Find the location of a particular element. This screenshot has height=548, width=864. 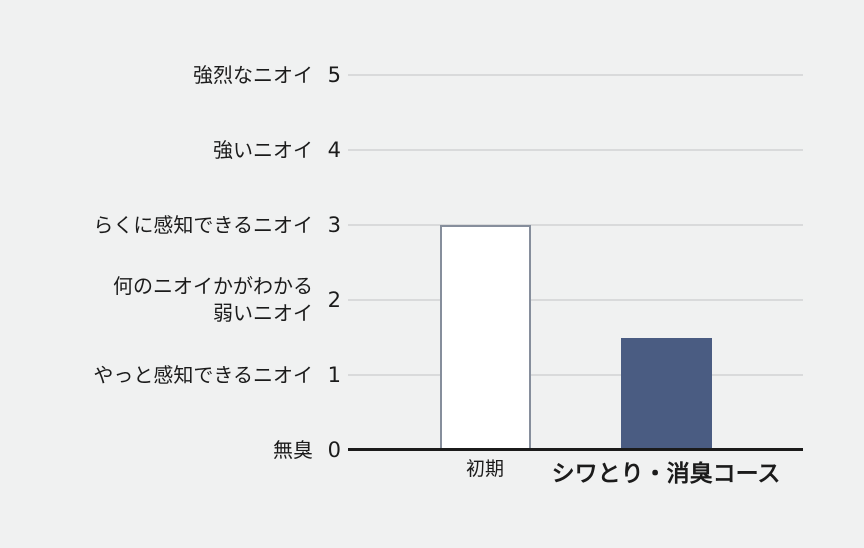

x-category-label-deodorize-course: シワとり・消臭コース is located at coordinates (666, 474).